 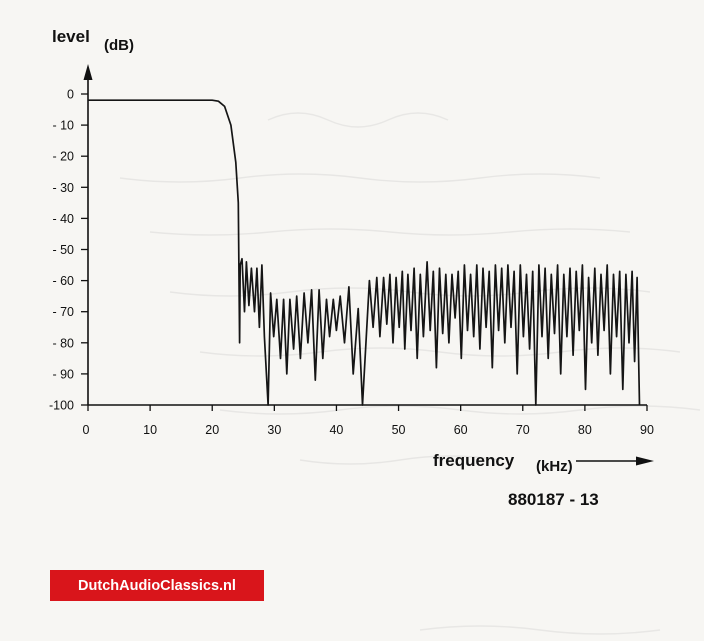 What do you see at coordinates (63, 281) in the screenshot?
I see `y-tick-label: - 60` at bounding box center [63, 281].